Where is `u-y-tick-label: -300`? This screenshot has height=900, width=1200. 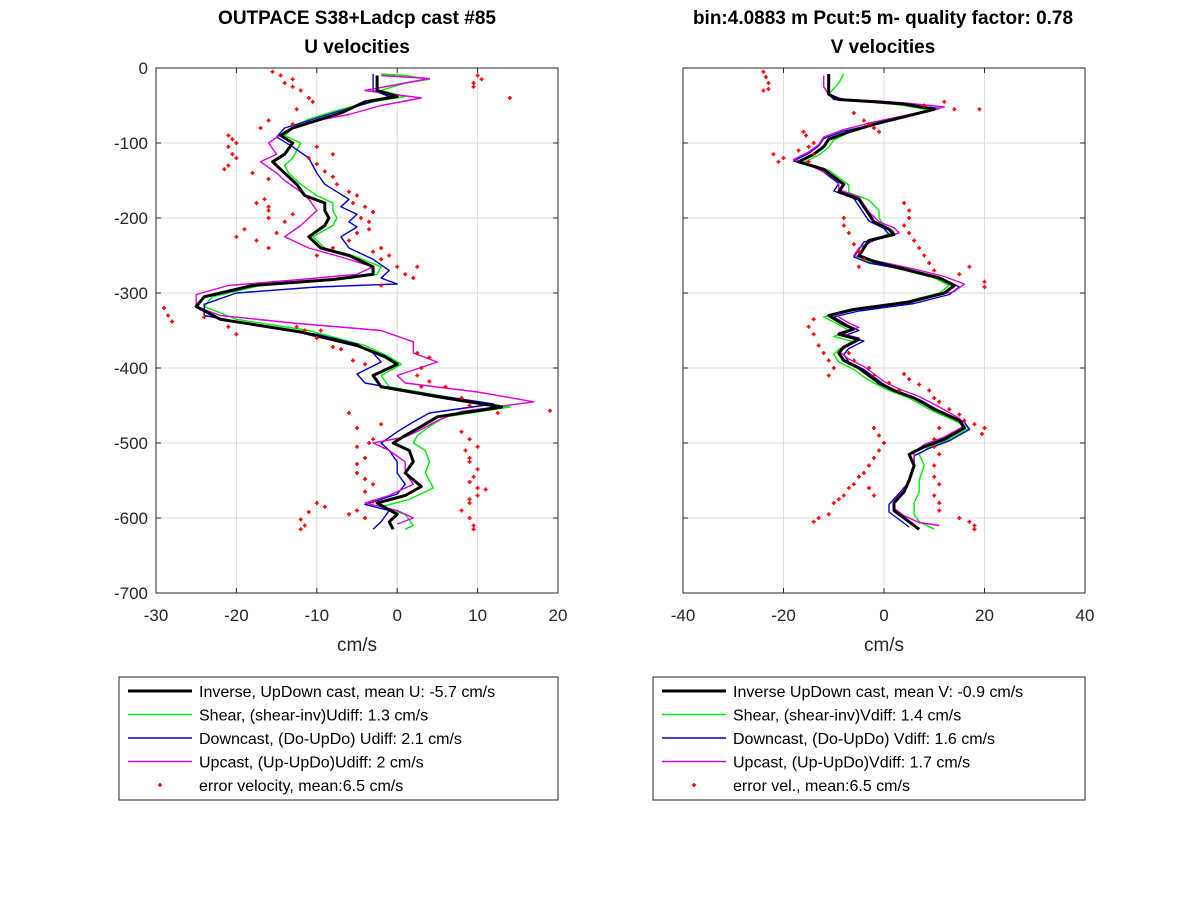
u-y-tick-label: -300 is located at coordinates (131, 293).